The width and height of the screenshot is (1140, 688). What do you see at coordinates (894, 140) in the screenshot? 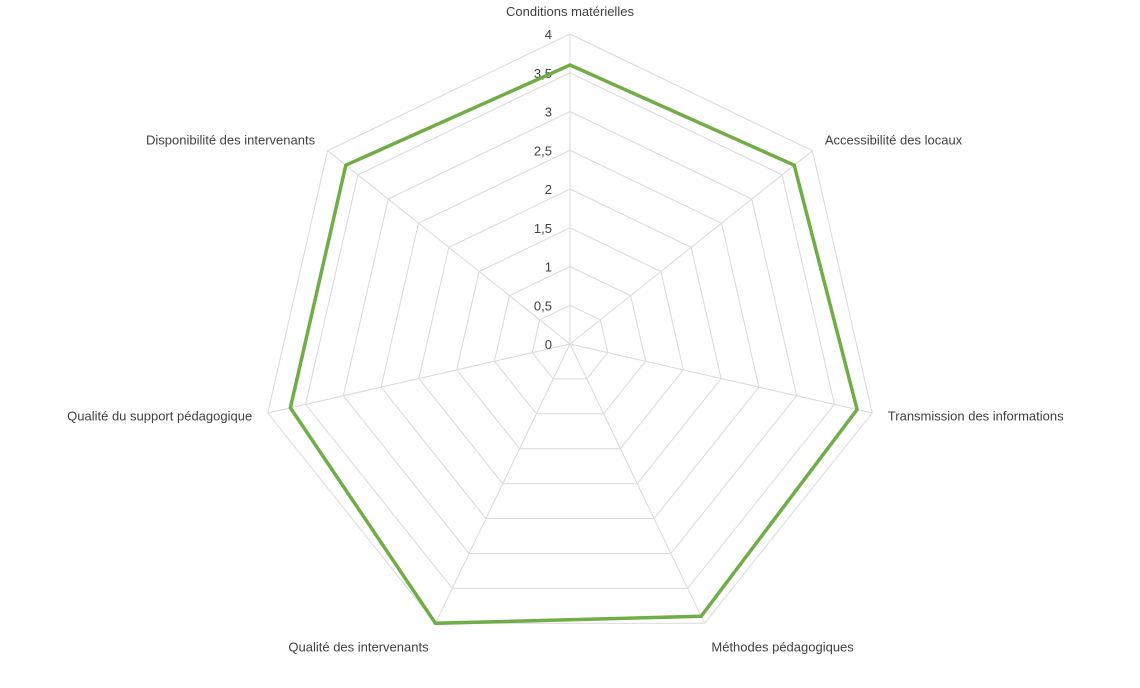
I see `category-label-1: Accessibilité des locaux` at bounding box center [894, 140].